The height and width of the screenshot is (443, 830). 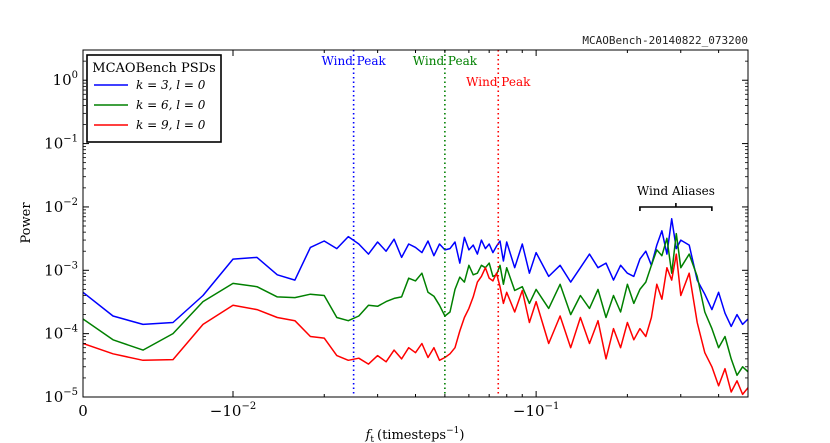 What do you see at coordinates (171, 105) in the screenshot?
I see `legend-label-2: k = 6, l = 0` at bounding box center [171, 105].